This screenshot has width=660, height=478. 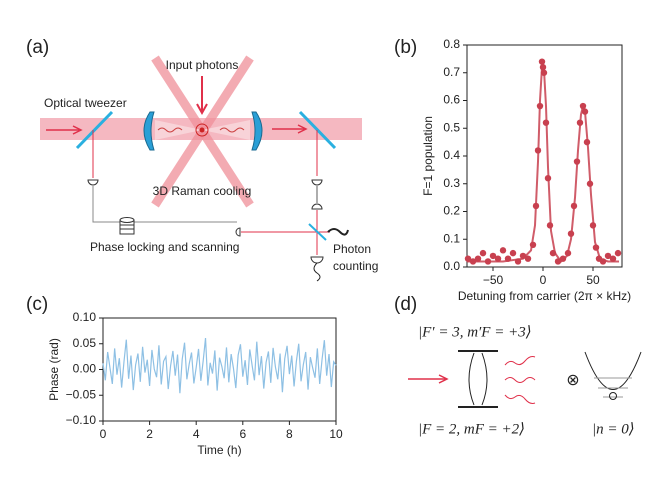 I want to click on trap-potential, so click(x=613, y=370).